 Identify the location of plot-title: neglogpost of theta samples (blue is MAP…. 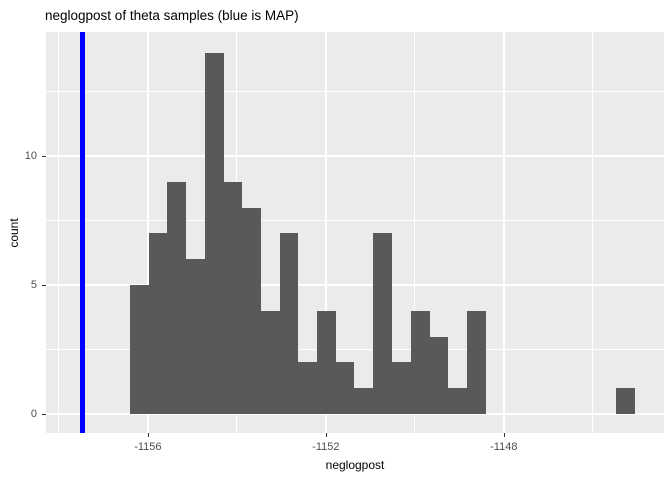
(172, 15).